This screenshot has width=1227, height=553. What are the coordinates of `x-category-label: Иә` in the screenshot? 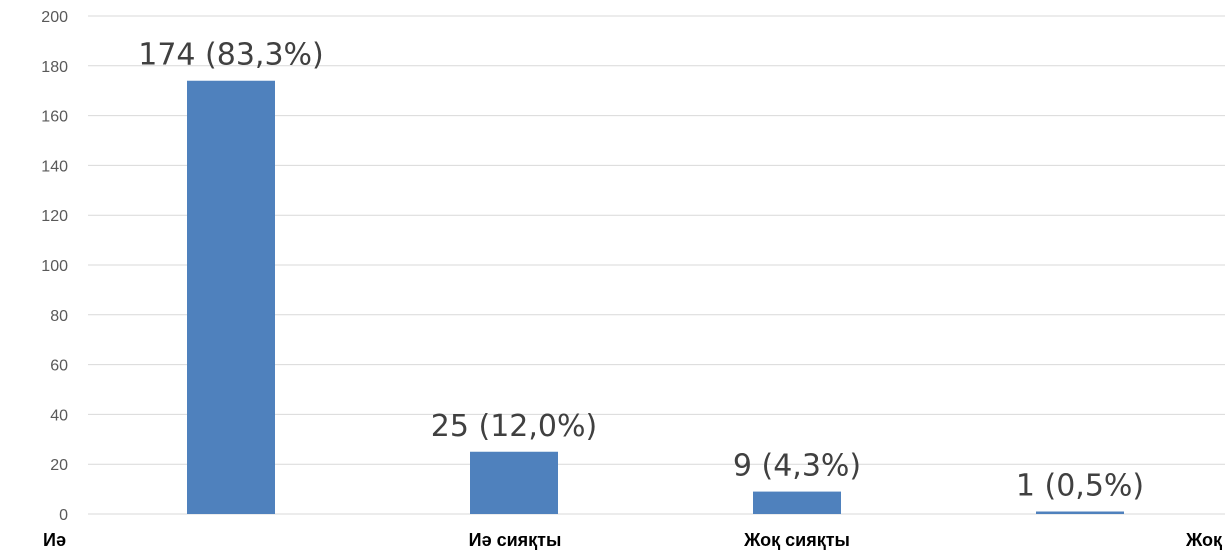 It's located at (54, 540).